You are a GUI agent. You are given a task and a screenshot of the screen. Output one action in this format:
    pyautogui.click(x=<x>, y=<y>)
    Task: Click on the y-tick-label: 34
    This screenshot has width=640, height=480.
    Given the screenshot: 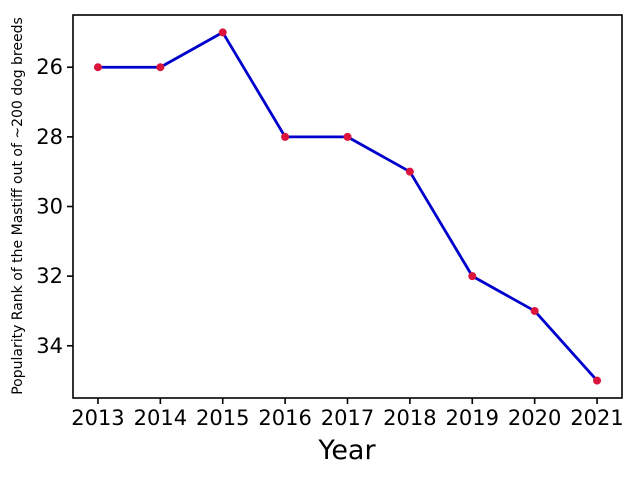 What is the action you would take?
    pyautogui.click(x=49, y=346)
    